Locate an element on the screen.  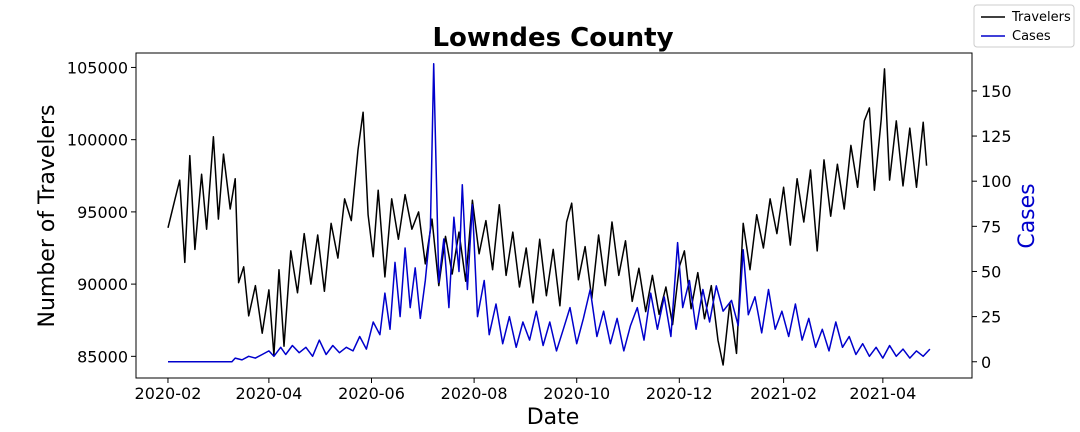
y-right-tick-label: 50 is located at coordinates (991, 271).